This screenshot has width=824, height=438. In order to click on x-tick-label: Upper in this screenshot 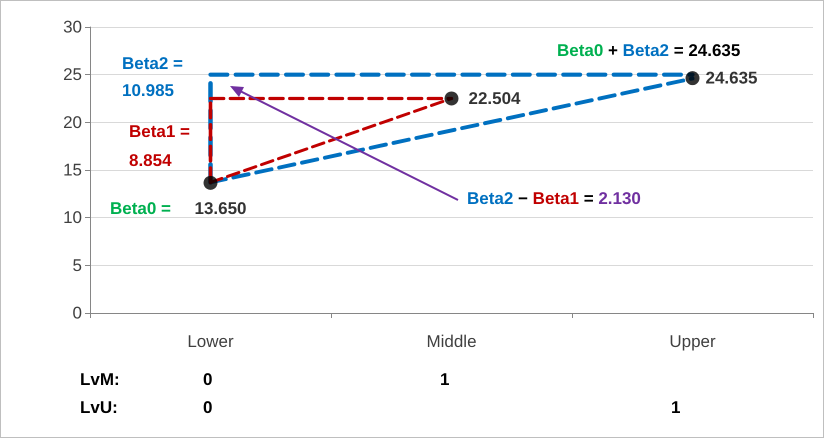, I will do `click(692, 341)`.